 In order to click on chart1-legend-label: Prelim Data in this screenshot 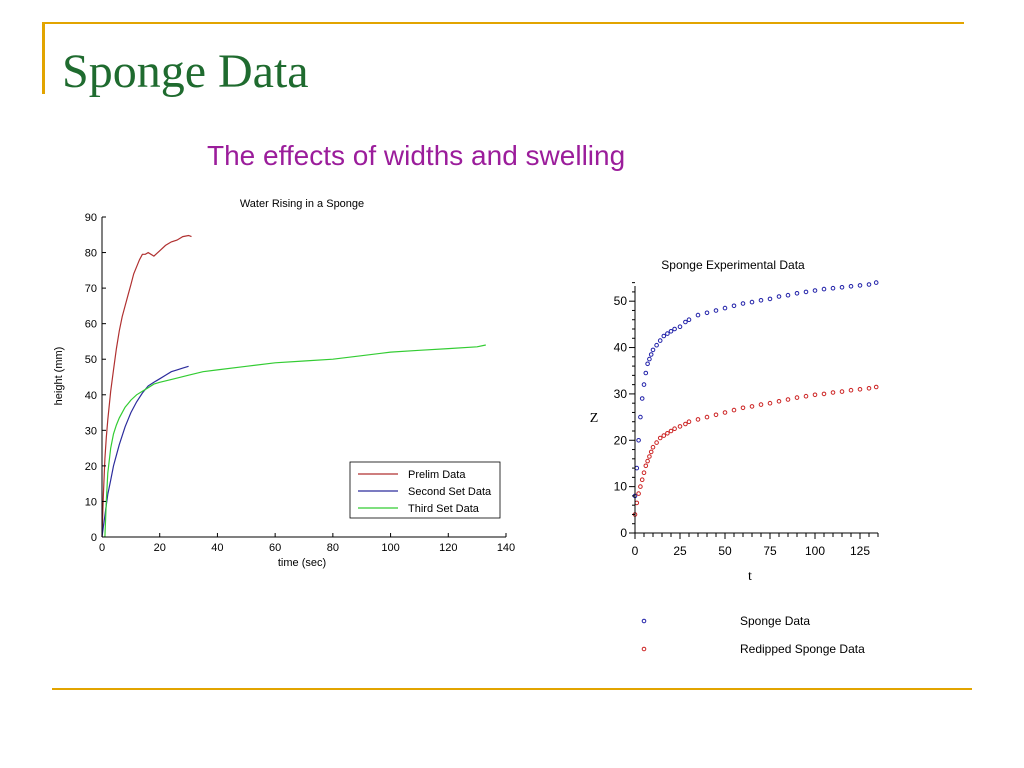, I will do `click(437, 475)`.